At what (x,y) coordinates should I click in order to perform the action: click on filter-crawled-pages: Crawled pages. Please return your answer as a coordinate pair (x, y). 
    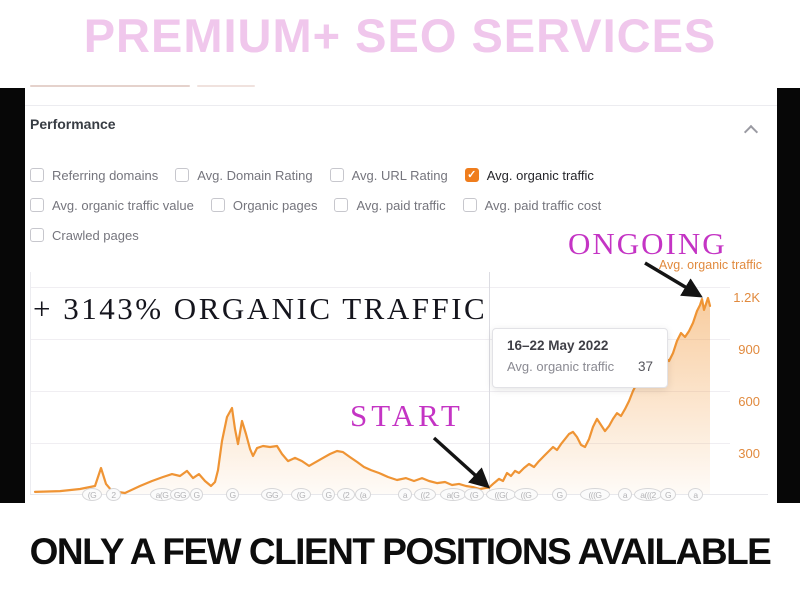
    Looking at the image, I should click on (84, 235).